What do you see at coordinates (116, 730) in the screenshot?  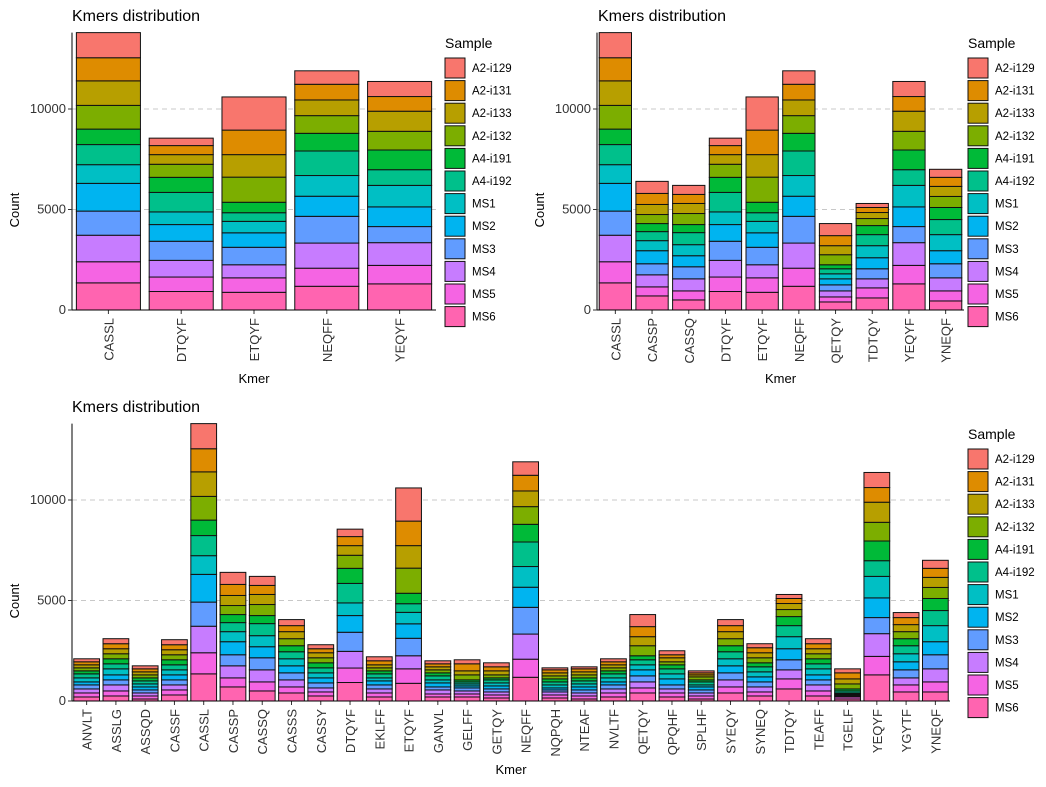 I see `x-tick-label: ASSLG` at bounding box center [116, 730].